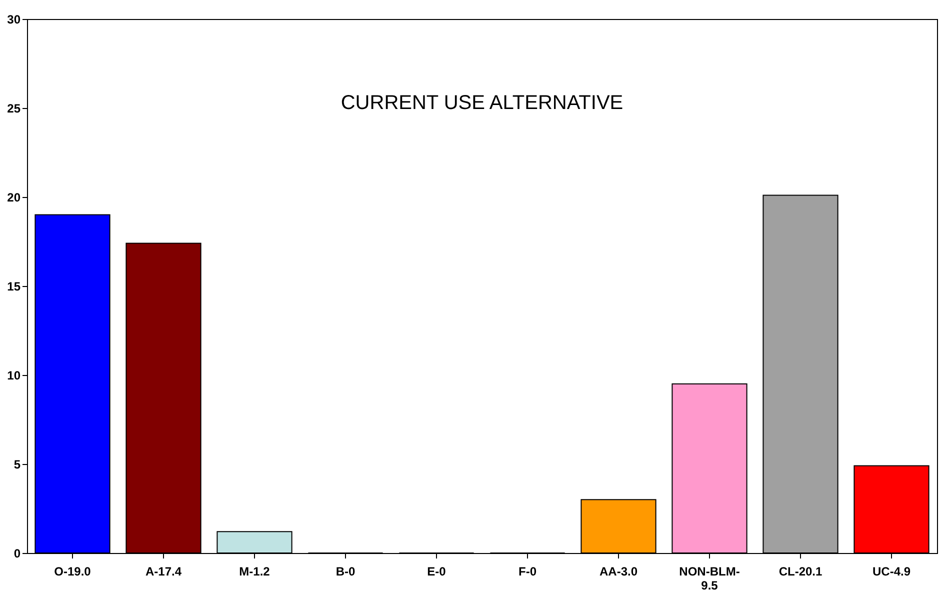 The image size is (948, 603). I want to click on text: CURRENT USE ALTERNATIVE, so click(482, 103).